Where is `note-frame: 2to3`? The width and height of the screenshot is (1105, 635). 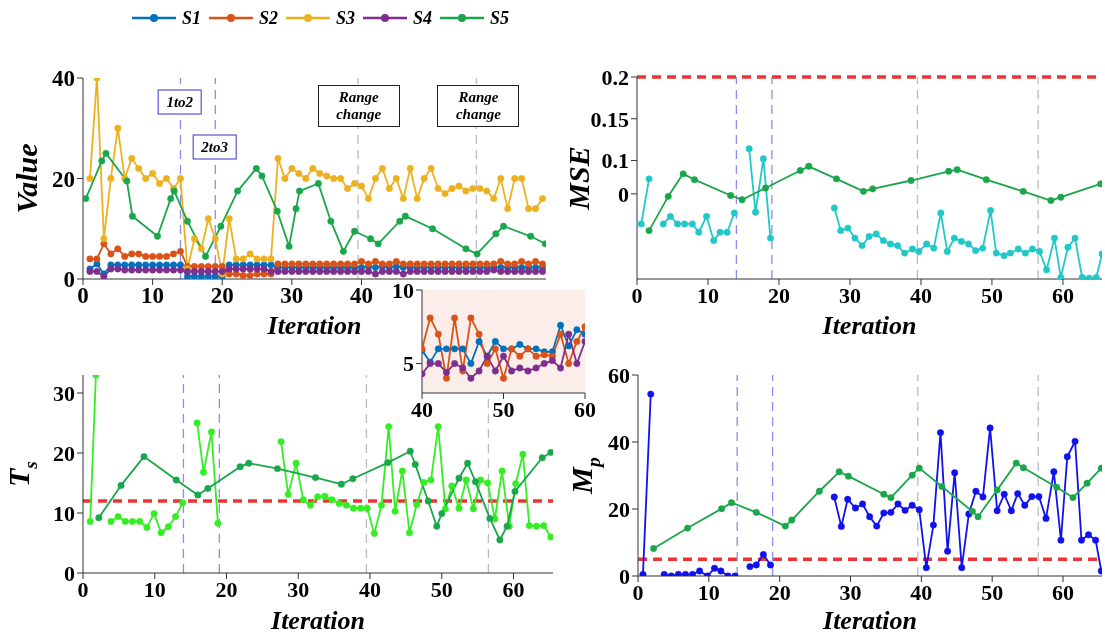
note-frame: 2to3 is located at coordinates (214, 147).